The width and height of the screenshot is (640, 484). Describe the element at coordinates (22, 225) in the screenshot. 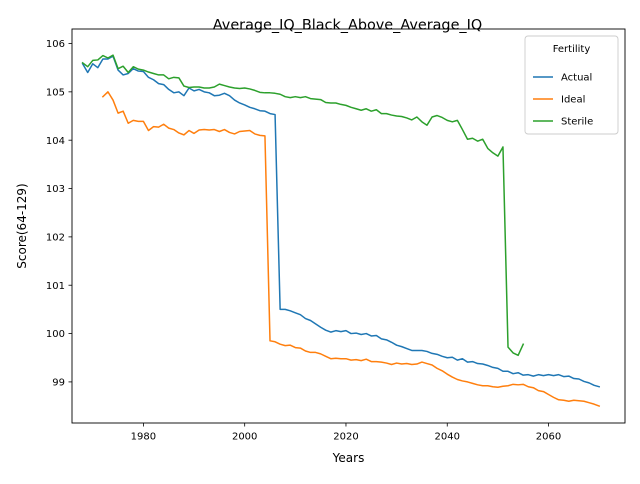

I see `y-axis-label: Score(64-129)` at that location.